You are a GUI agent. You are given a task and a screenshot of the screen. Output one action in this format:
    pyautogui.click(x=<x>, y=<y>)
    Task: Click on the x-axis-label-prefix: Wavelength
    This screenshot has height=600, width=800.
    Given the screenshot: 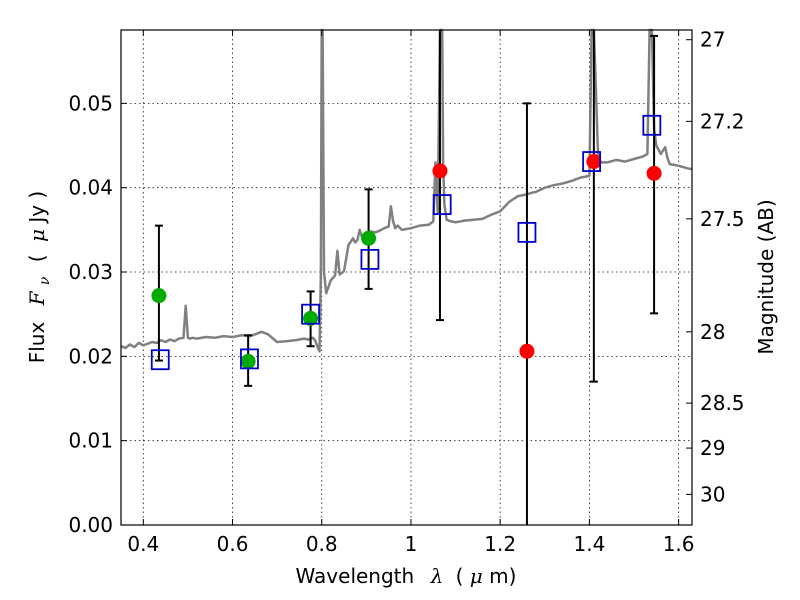 What is the action you would take?
    pyautogui.click(x=355, y=576)
    